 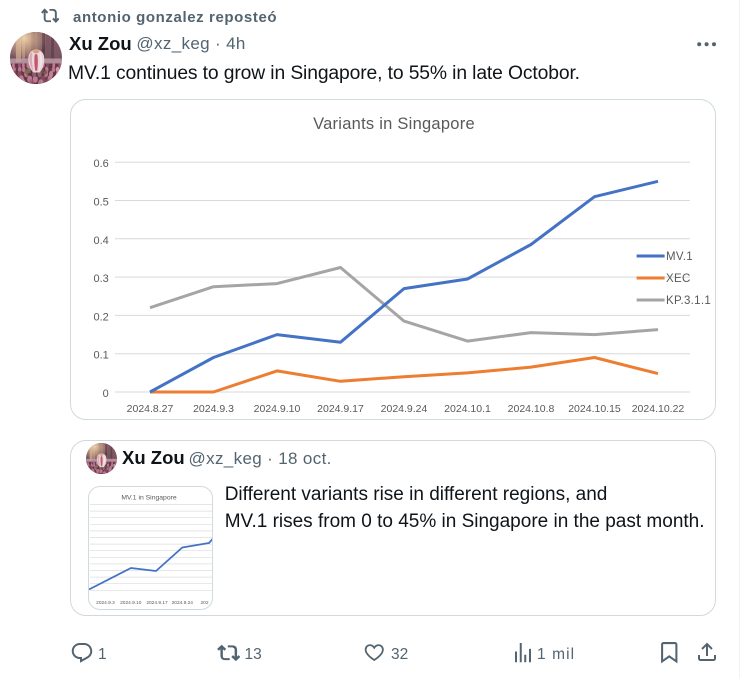 What do you see at coordinates (658, 409) in the screenshot?
I see `svg-text: 2024.10.22` at bounding box center [658, 409].